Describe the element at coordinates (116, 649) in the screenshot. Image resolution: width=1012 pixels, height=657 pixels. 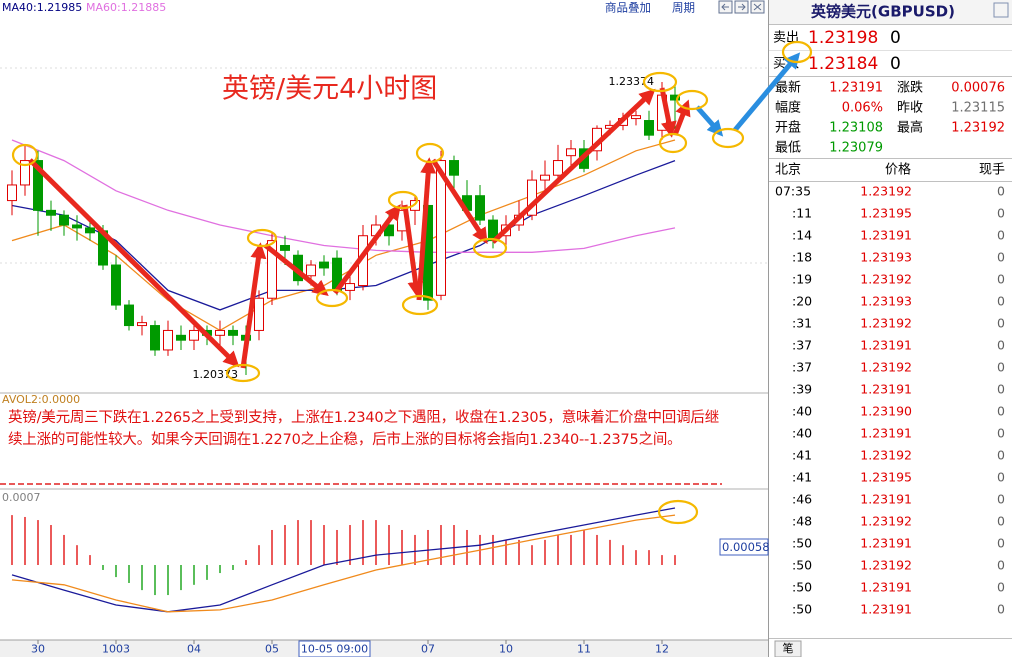
I see `x-tick-label: 1003` at that location.